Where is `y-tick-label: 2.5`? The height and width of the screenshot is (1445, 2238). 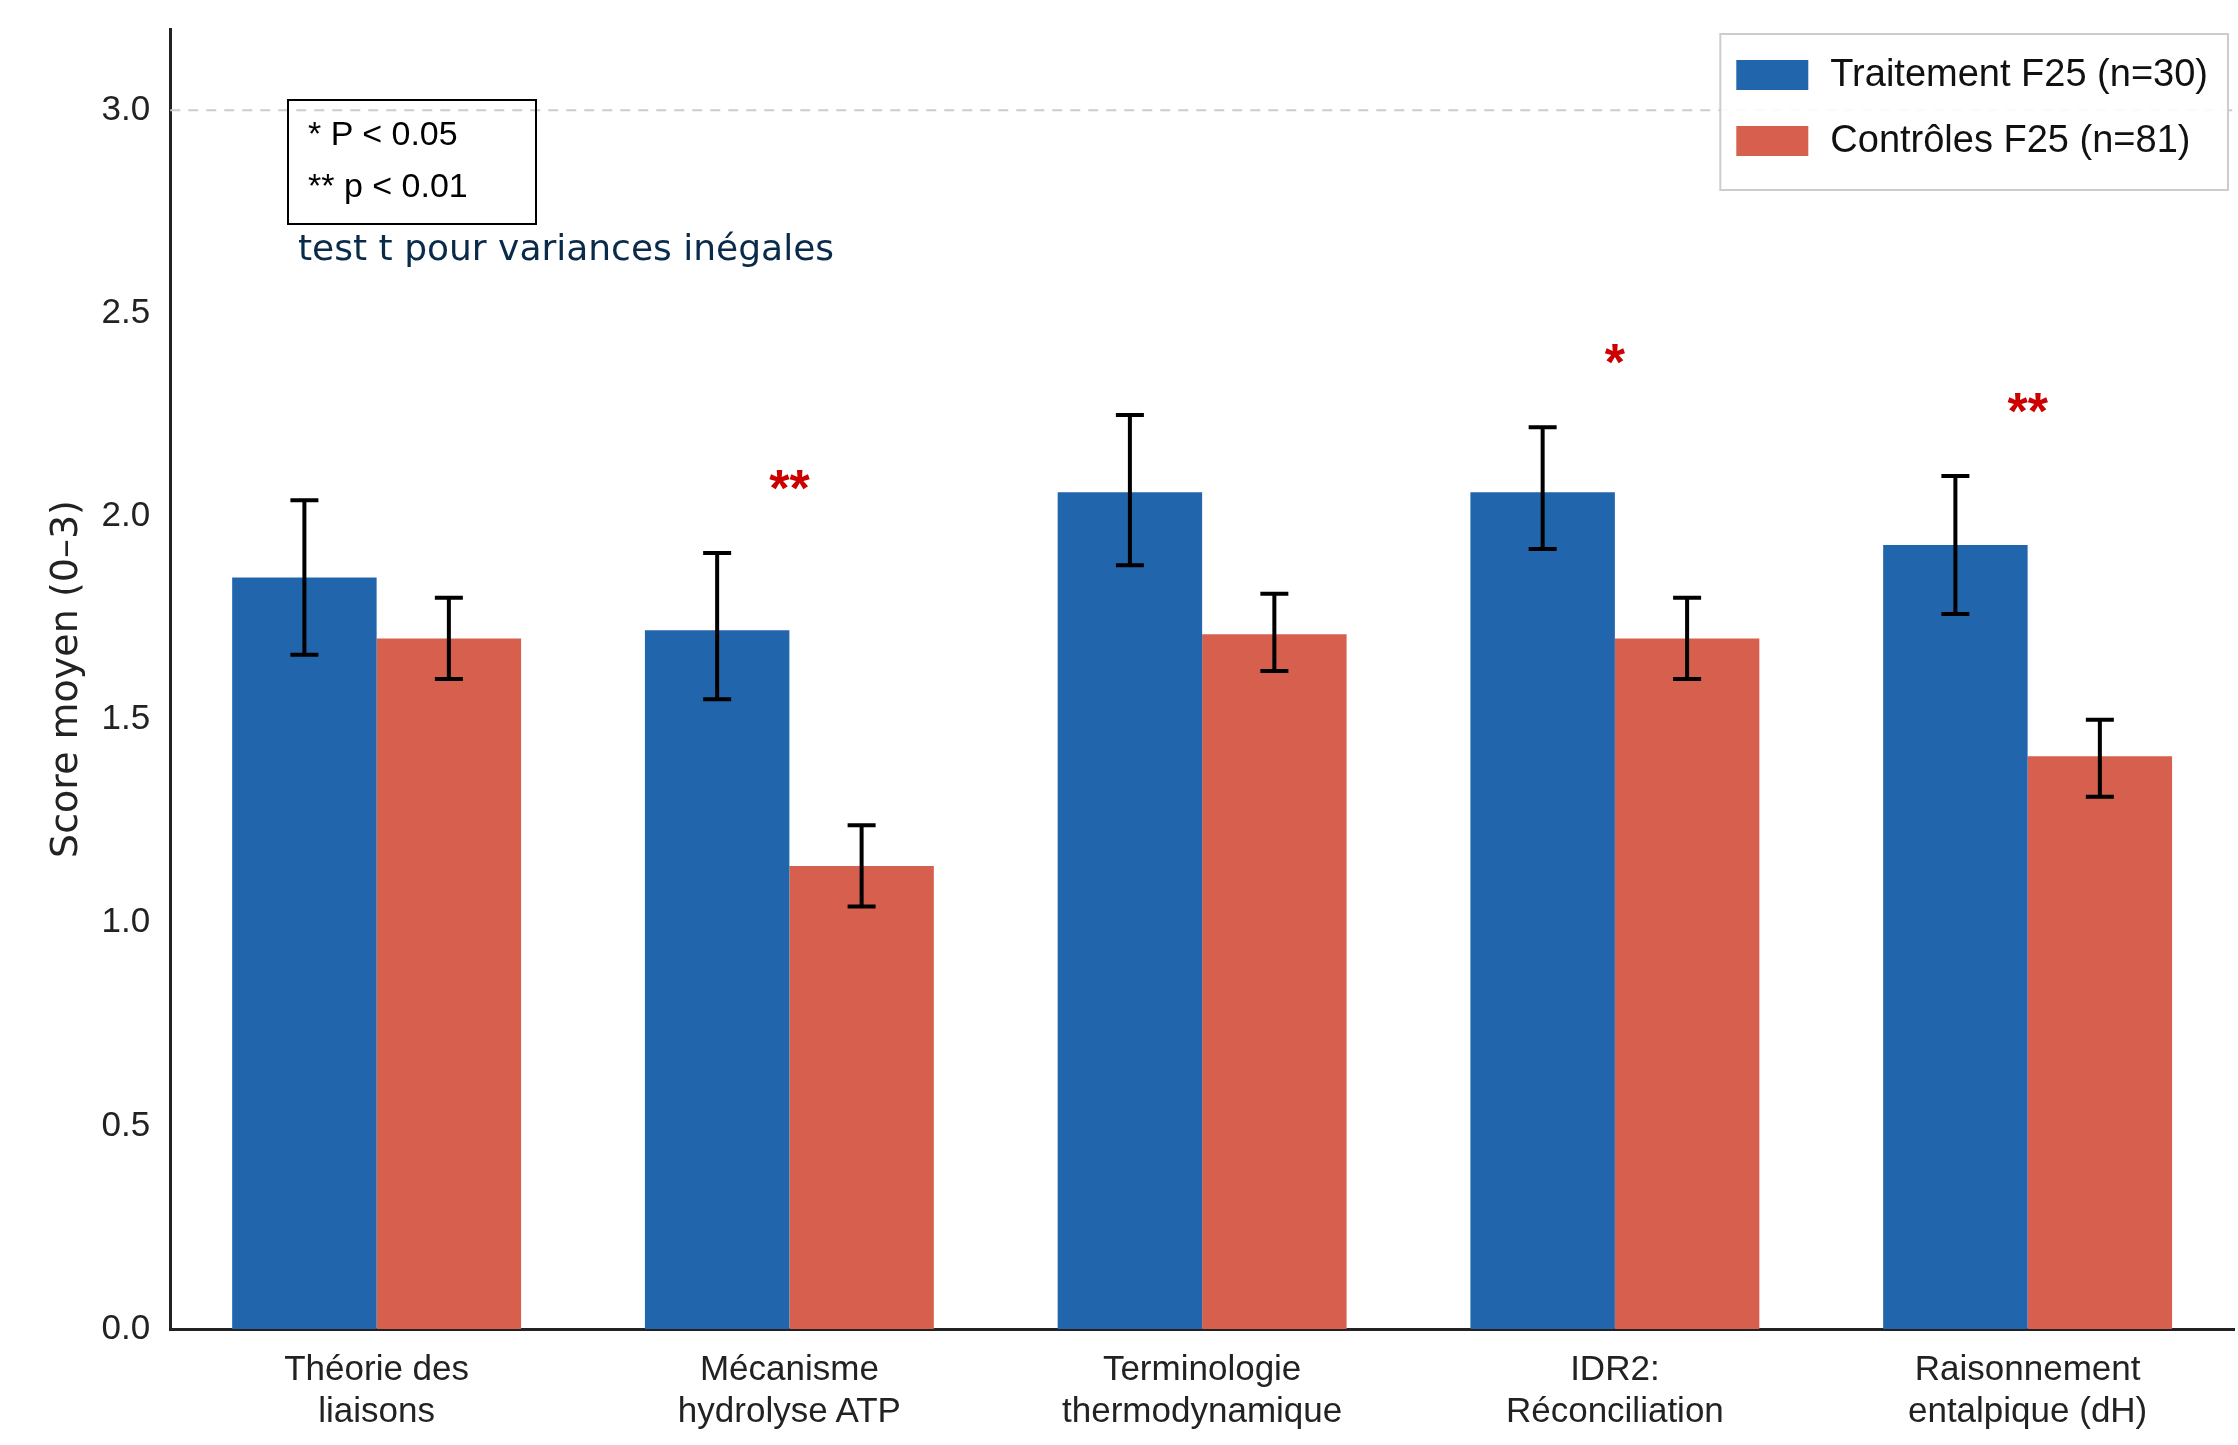 y-tick-label: 2.5 is located at coordinates (126, 311).